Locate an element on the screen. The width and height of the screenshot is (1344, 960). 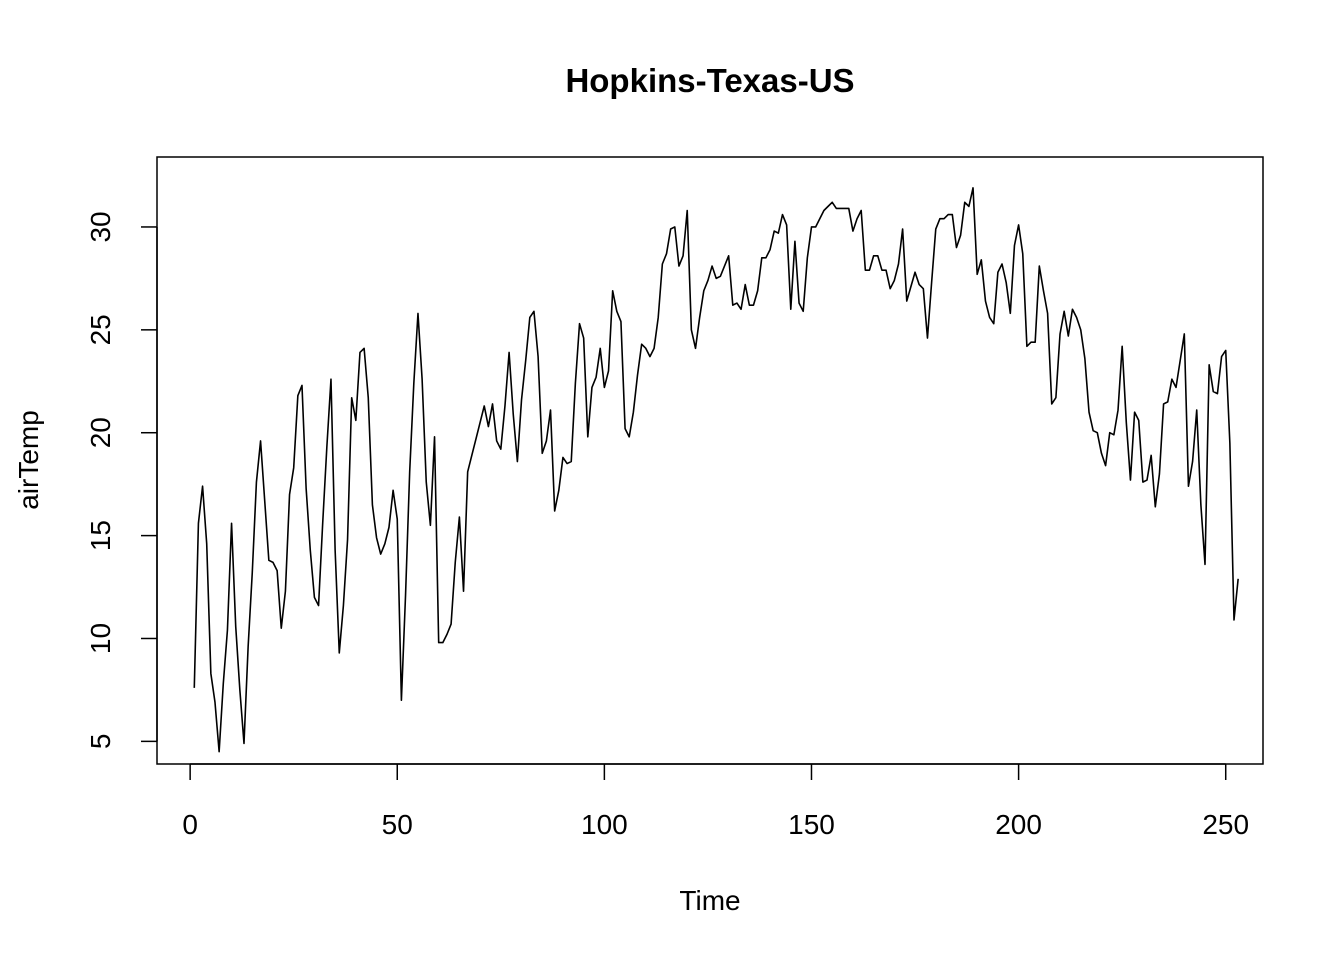
y-tick-label: 15 is located at coordinates (100, 535).